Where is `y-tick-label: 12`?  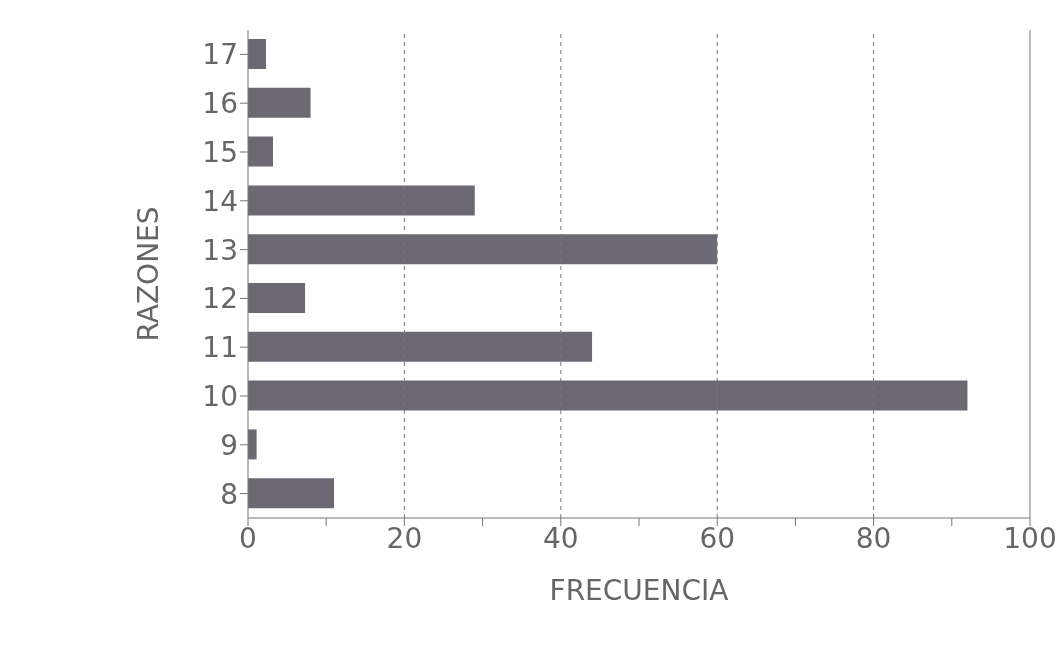
y-tick-label: 12 is located at coordinates (220, 299).